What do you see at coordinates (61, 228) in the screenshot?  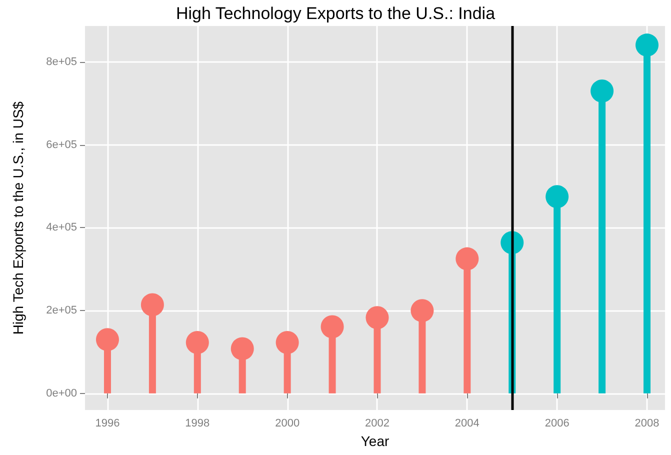 I see `y-tick-label: 4e+05` at bounding box center [61, 228].